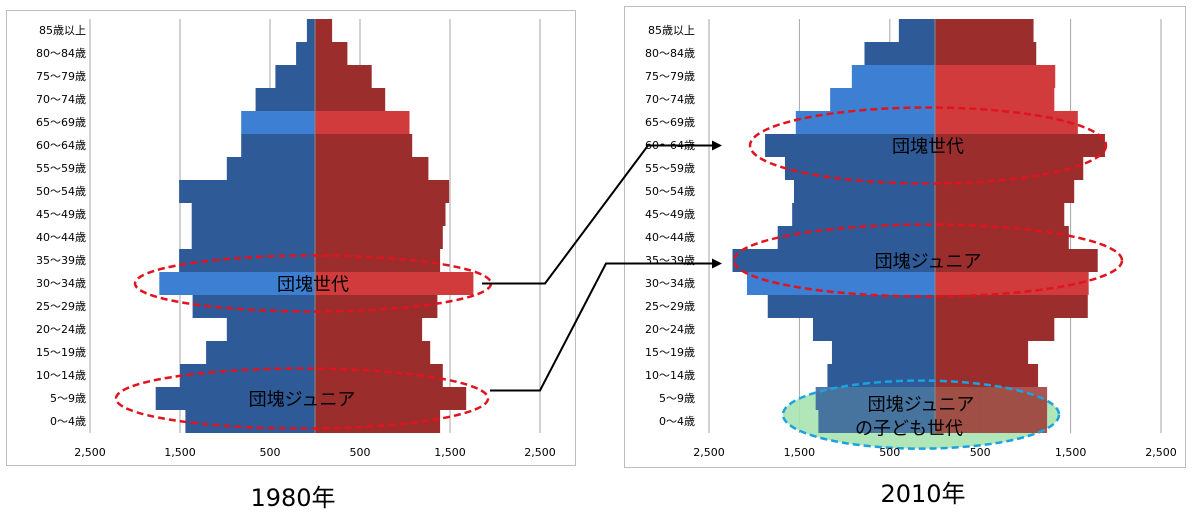 The width and height of the screenshot is (1195, 519). I want to click on age-label: 40〜44歳, so click(670, 237).